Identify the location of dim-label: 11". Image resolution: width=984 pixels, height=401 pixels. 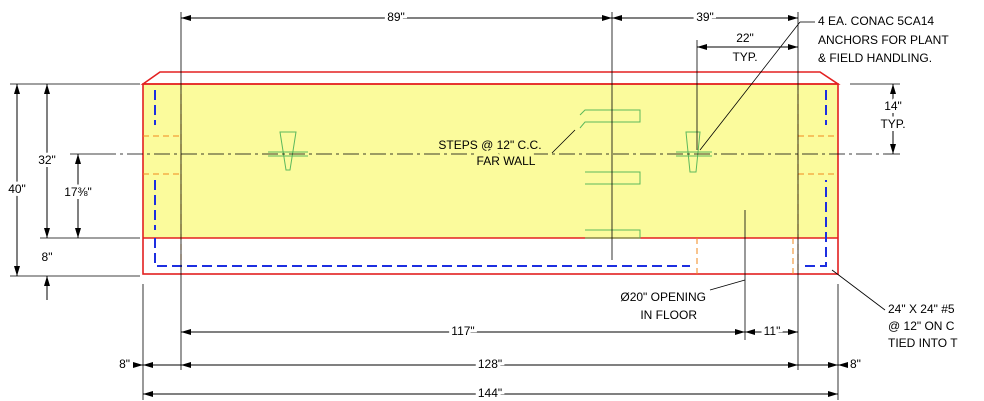
(772, 331).